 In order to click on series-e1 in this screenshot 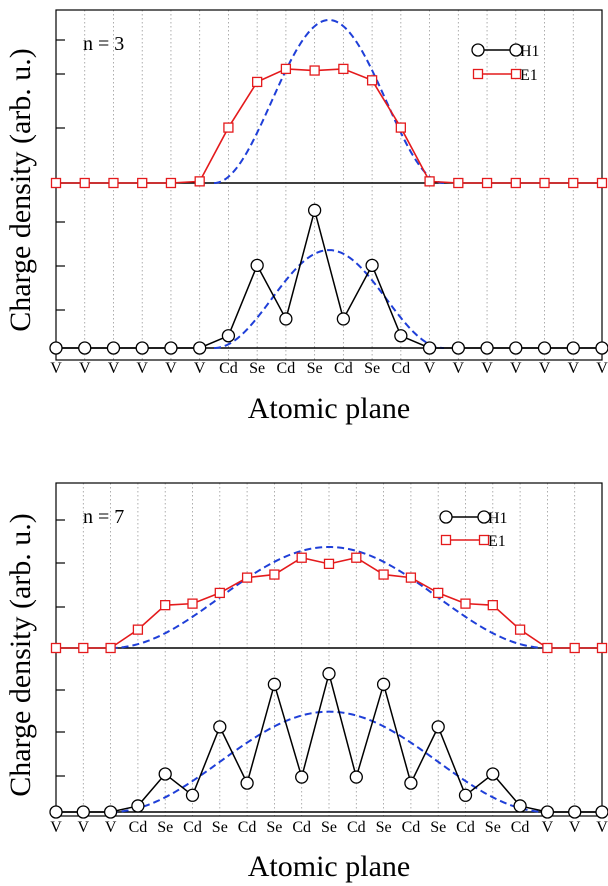, I will do `click(329, 603)`.